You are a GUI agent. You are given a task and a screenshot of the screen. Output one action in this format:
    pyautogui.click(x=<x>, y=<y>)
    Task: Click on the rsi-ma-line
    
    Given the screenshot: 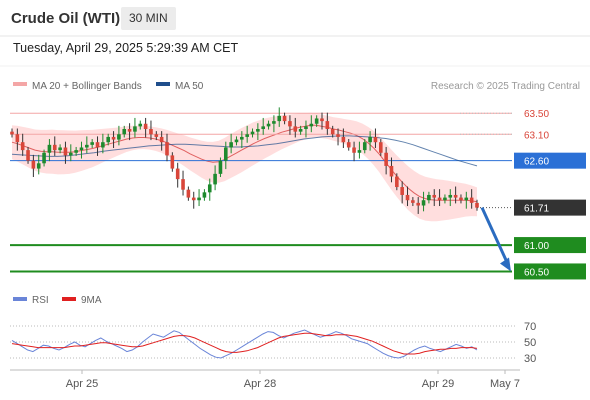 What is the action you would take?
    pyautogui.click(x=244, y=343)
    